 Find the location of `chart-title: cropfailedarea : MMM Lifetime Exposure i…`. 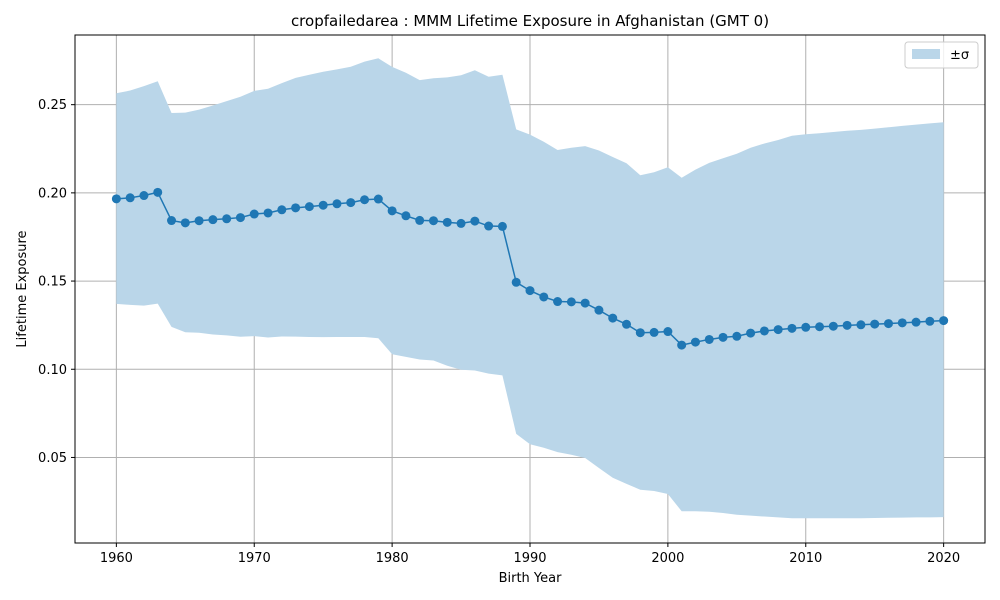

chart-title: cropfailedarea : MMM Lifetime Exposure i… is located at coordinates (530, 21).